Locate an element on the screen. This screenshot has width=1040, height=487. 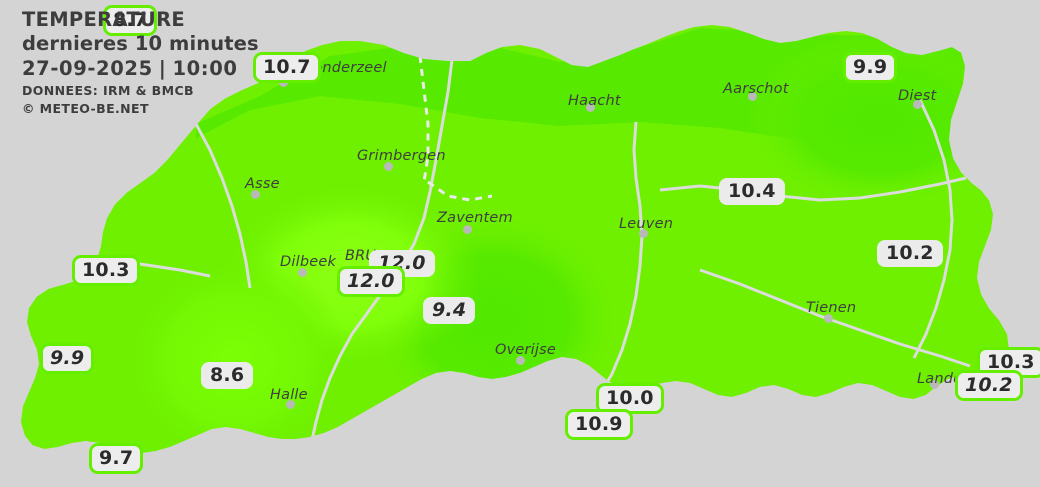
temperature-reading: 10.9 is located at coordinates (599, 424).